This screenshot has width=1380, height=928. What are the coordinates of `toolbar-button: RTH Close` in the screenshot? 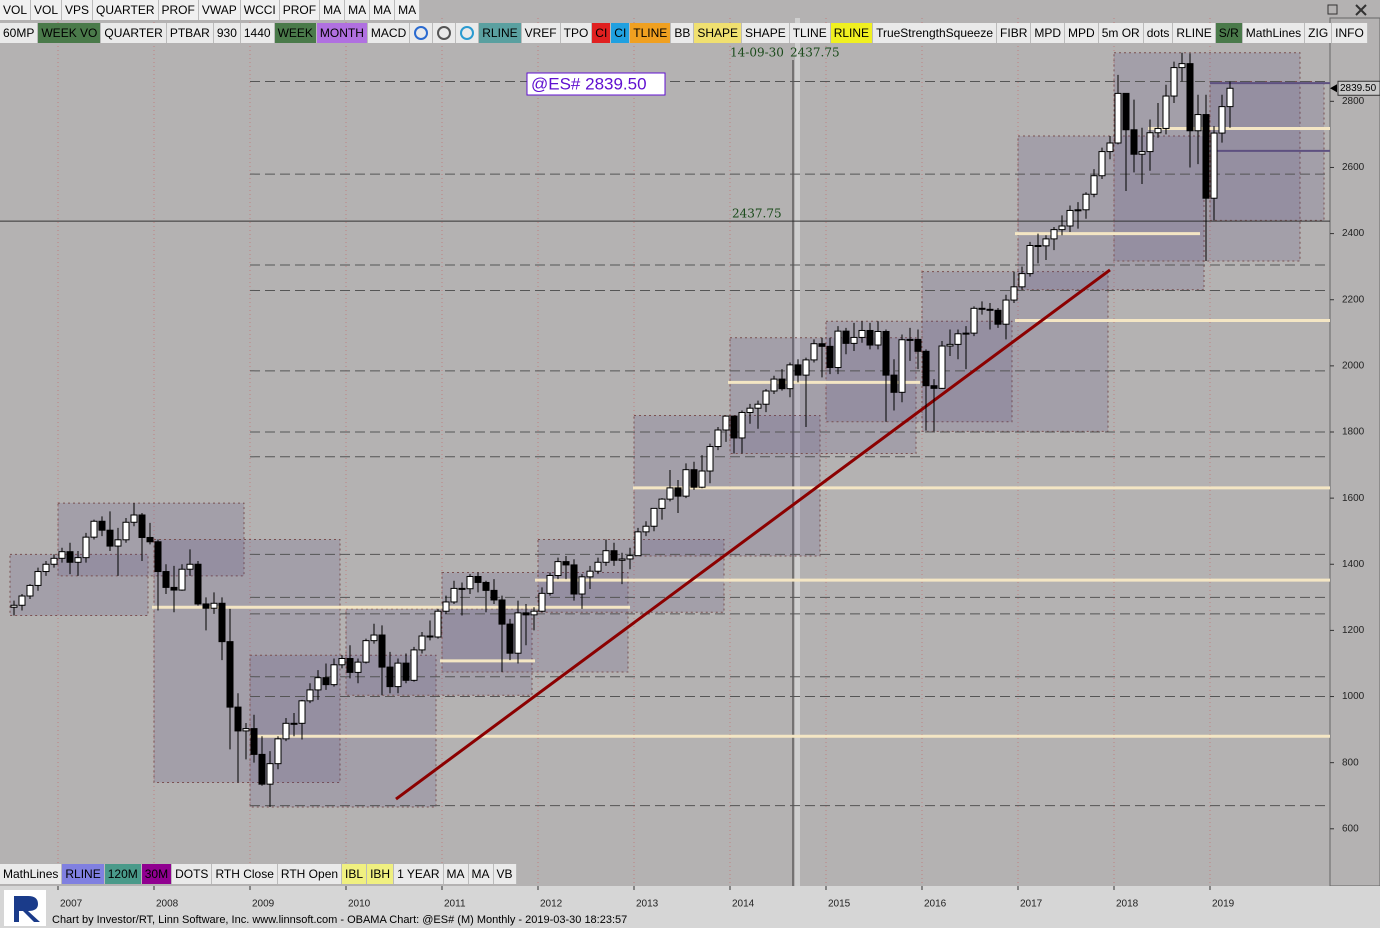 It's located at (245, 874).